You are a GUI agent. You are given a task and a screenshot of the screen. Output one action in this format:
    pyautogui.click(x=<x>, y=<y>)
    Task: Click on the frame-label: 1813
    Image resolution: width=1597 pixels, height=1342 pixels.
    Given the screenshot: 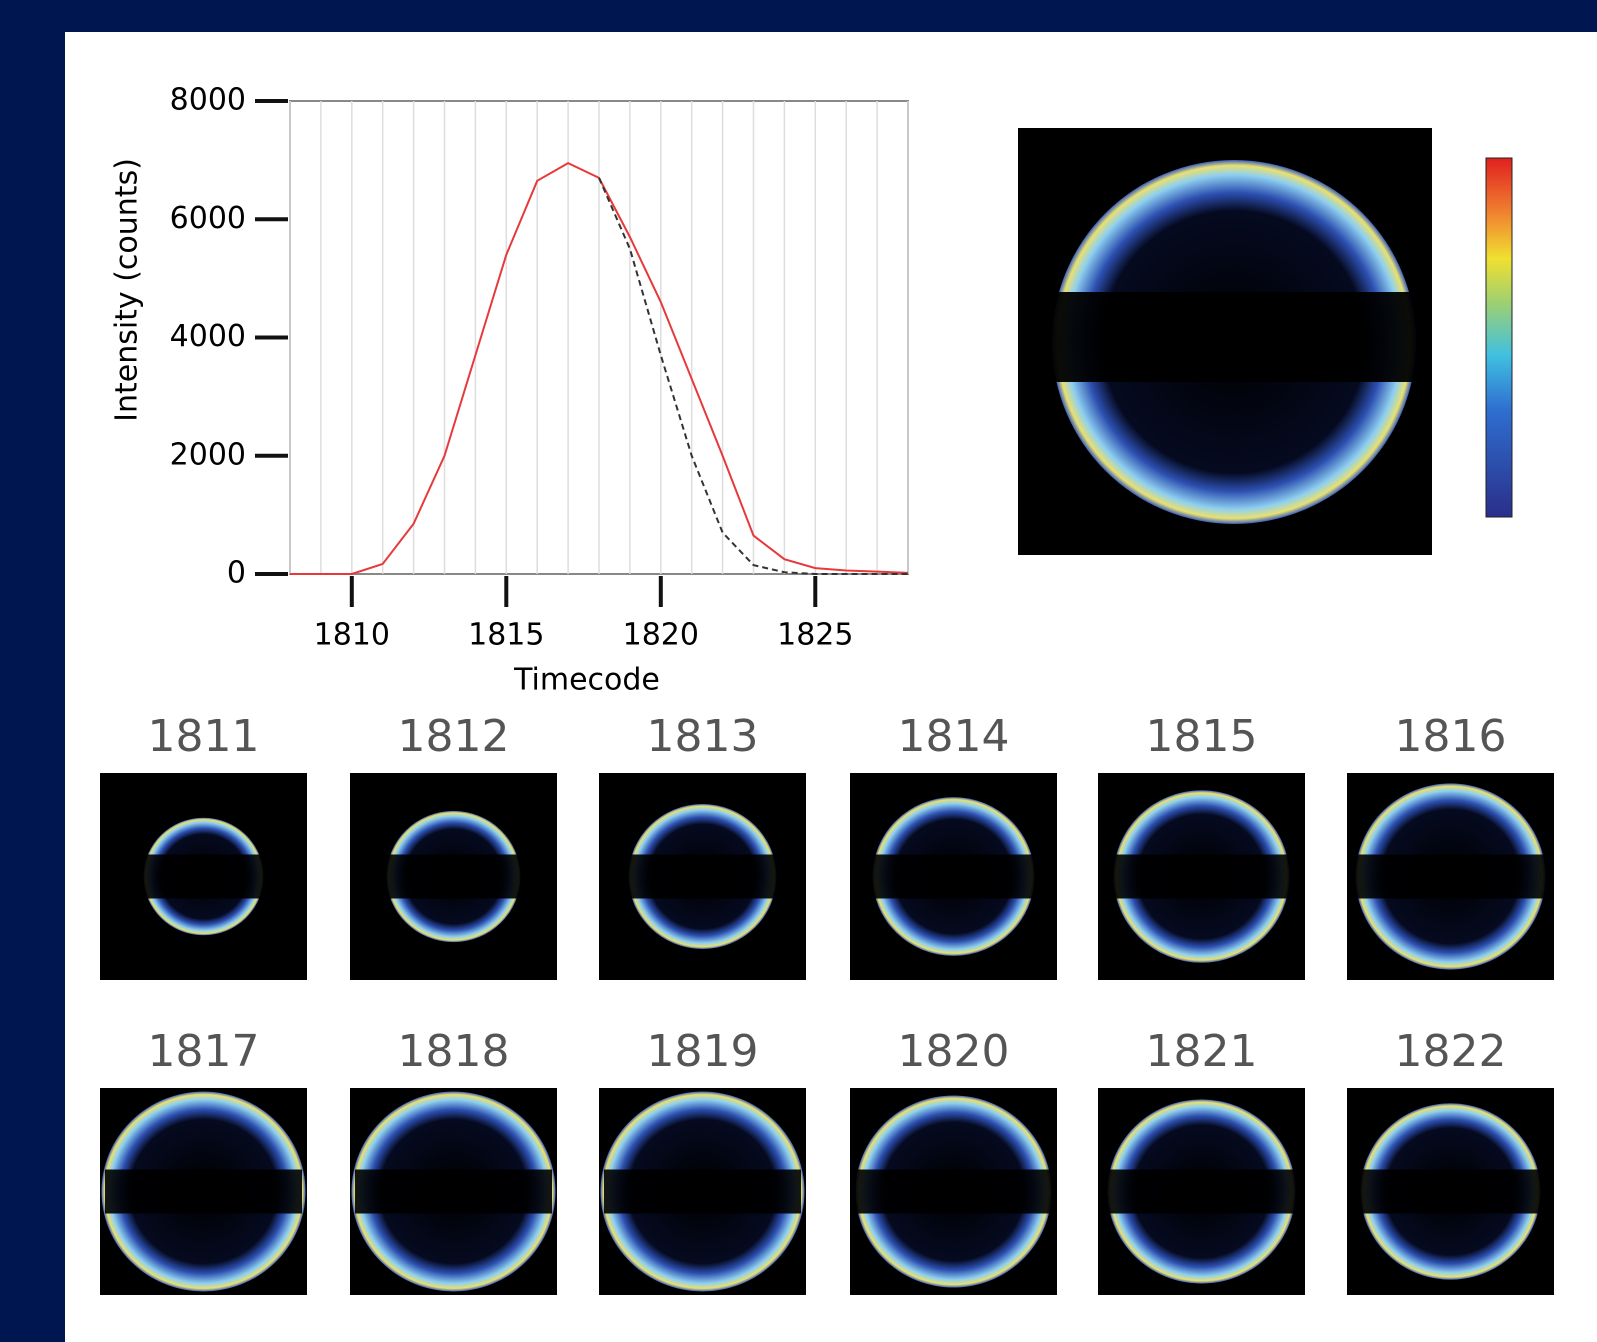 What is the action you would take?
    pyautogui.click(x=703, y=736)
    